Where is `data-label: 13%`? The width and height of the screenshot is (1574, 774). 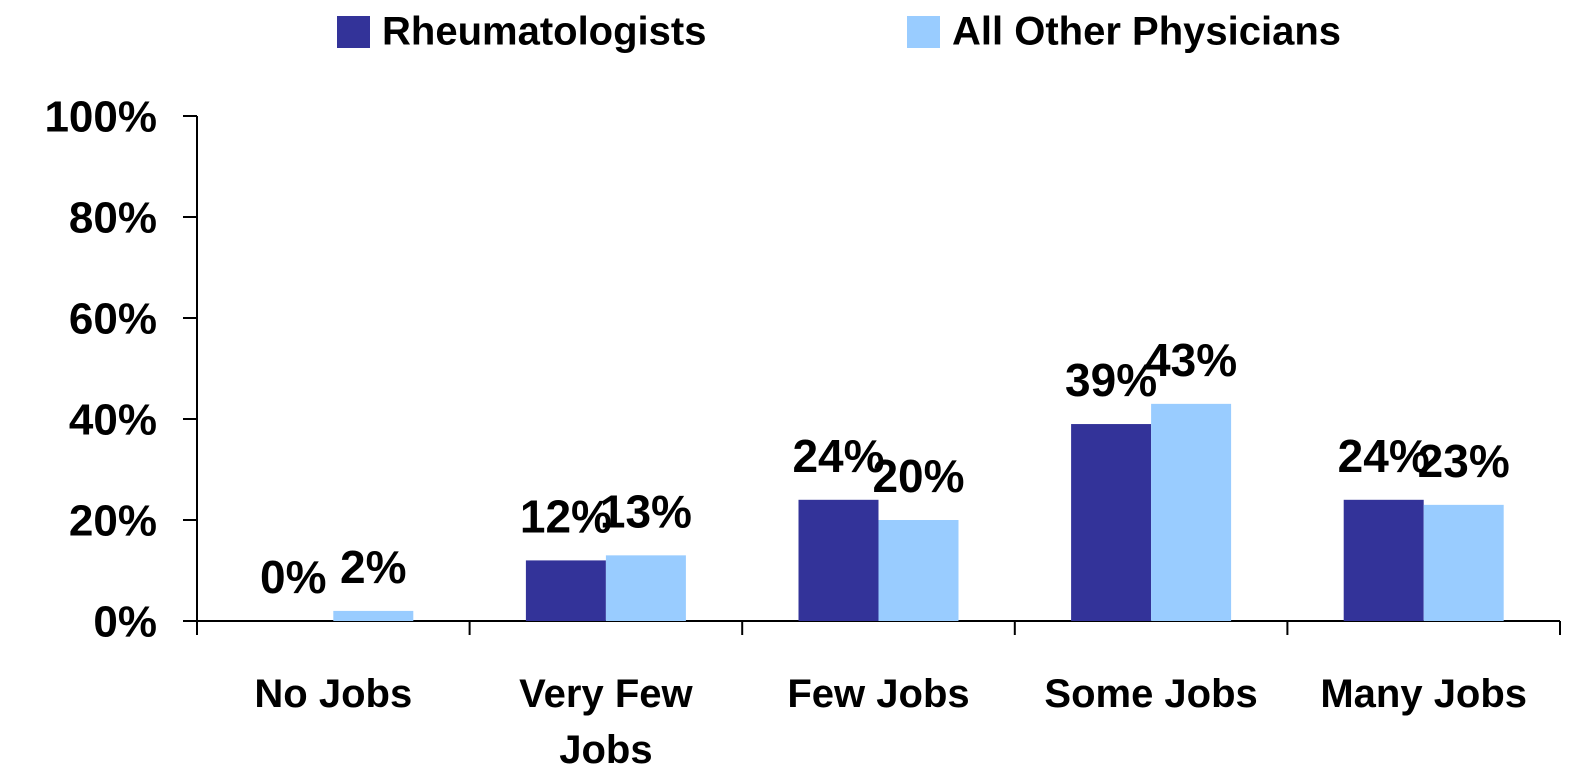 data-label: 13% is located at coordinates (646, 512).